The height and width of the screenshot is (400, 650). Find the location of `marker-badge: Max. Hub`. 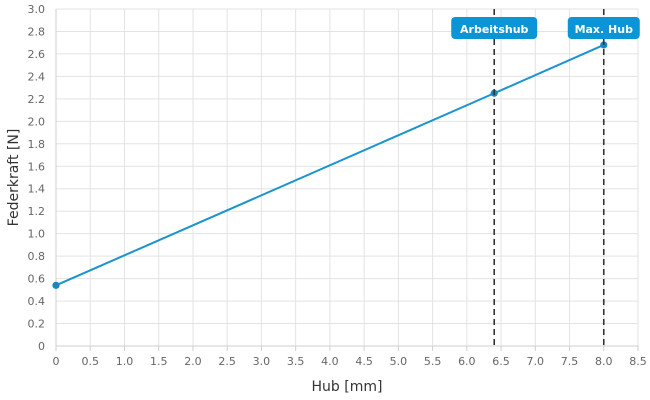

marker-badge: Max. Hub is located at coordinates (603, 28).